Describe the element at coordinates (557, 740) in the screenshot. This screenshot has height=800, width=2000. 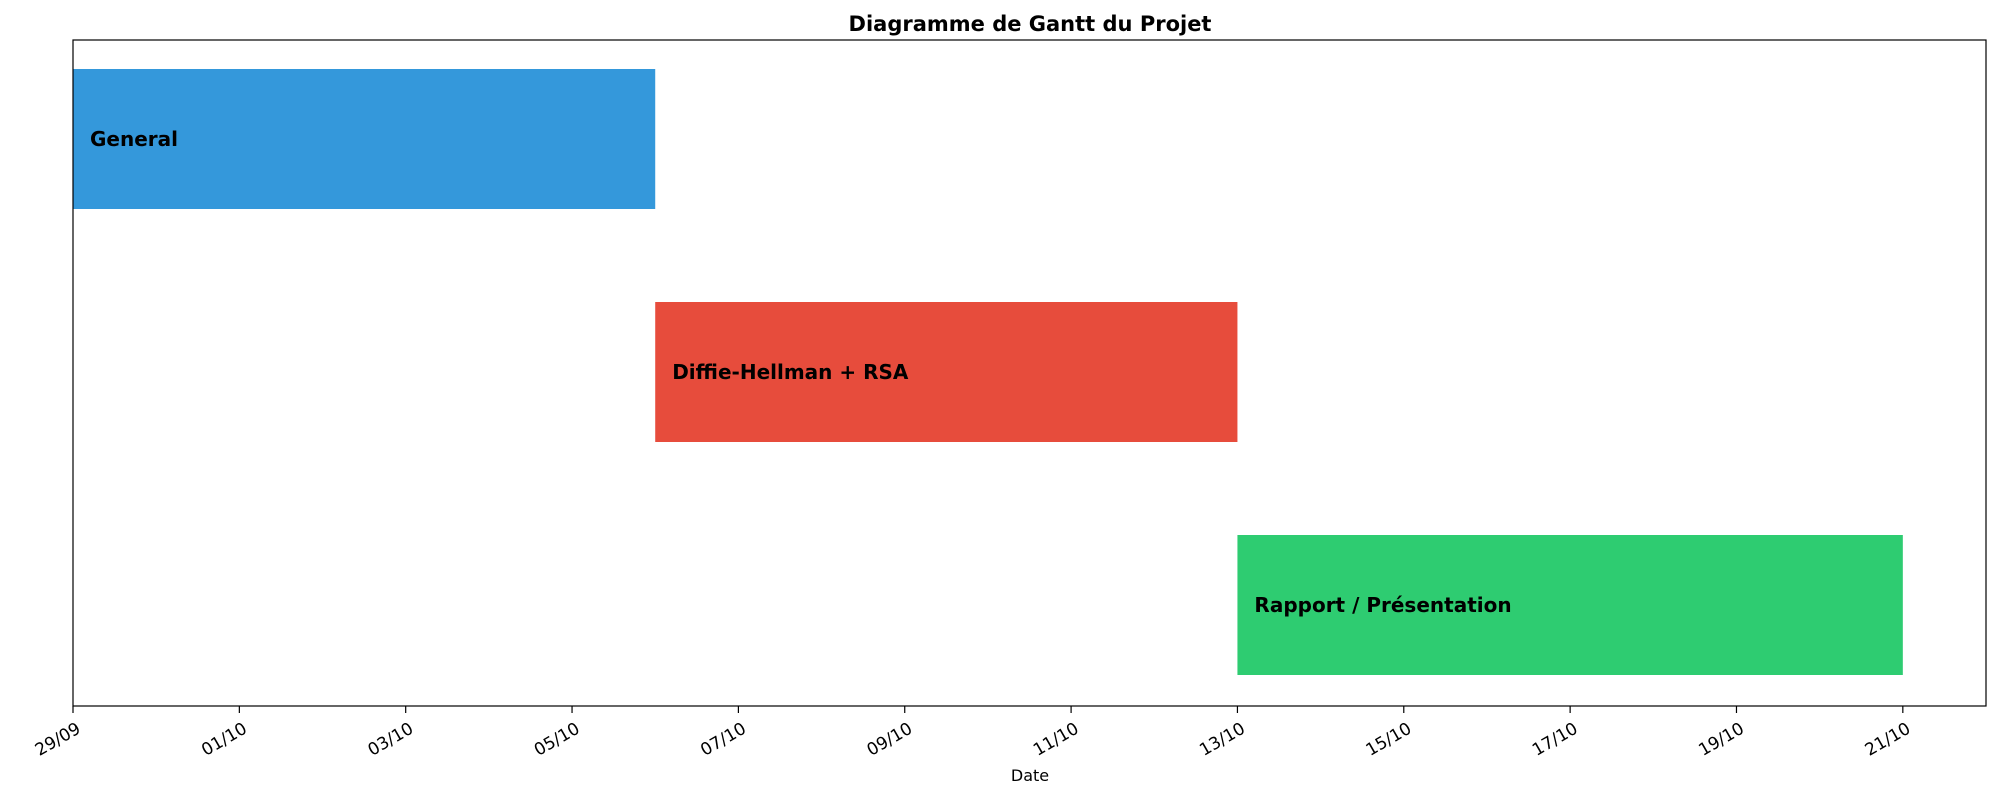
I see `x-tick-label: 05/10` at that location.